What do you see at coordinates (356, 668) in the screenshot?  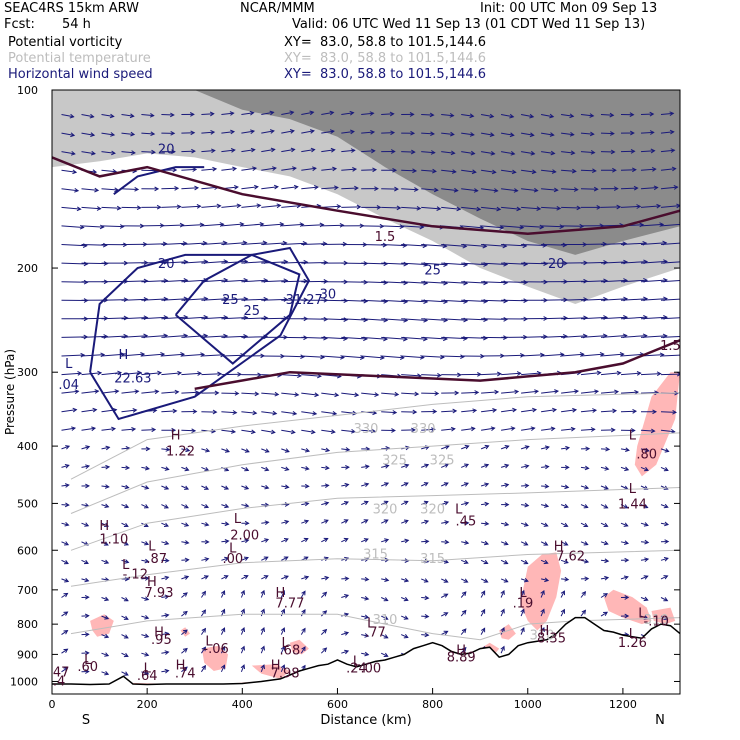 I see `chart-label: .24` at bounding box center [356, 668].